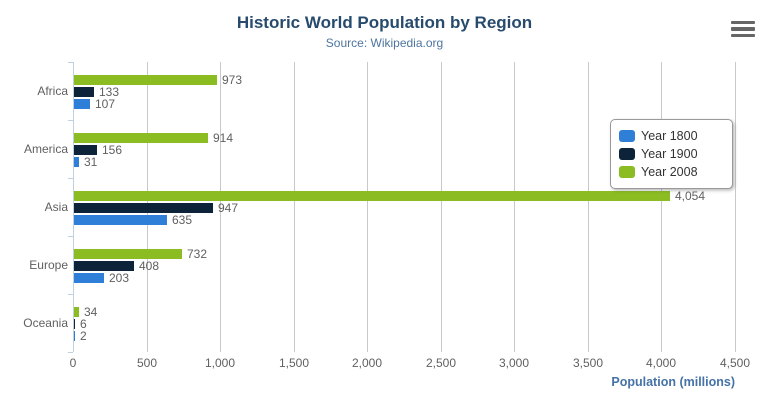 This screenshot has width=769, height=416. Describe the element at coordinates (384, 43) in the screenshot. I see `chart-subtitle: Source: Wikipedia.org` at that location.